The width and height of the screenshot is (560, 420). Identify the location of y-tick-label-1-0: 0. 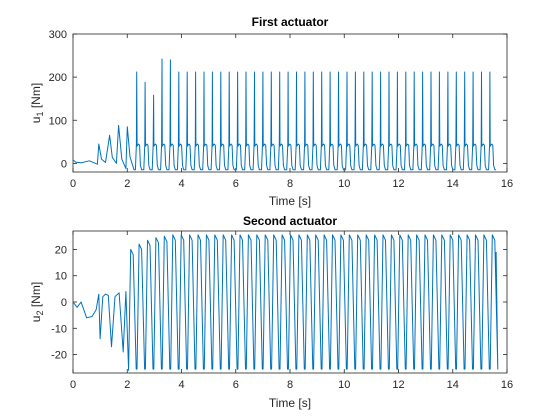
(64, 164).